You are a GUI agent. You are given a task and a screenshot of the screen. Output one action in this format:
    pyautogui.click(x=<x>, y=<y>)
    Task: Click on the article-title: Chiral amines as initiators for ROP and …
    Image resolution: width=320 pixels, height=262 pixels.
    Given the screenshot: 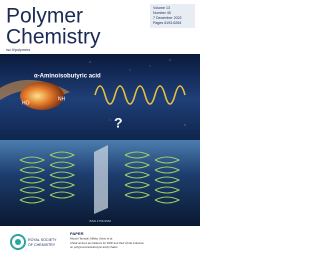 What is the action you would take?
    pyautogui.click(x=107, y=243)
    